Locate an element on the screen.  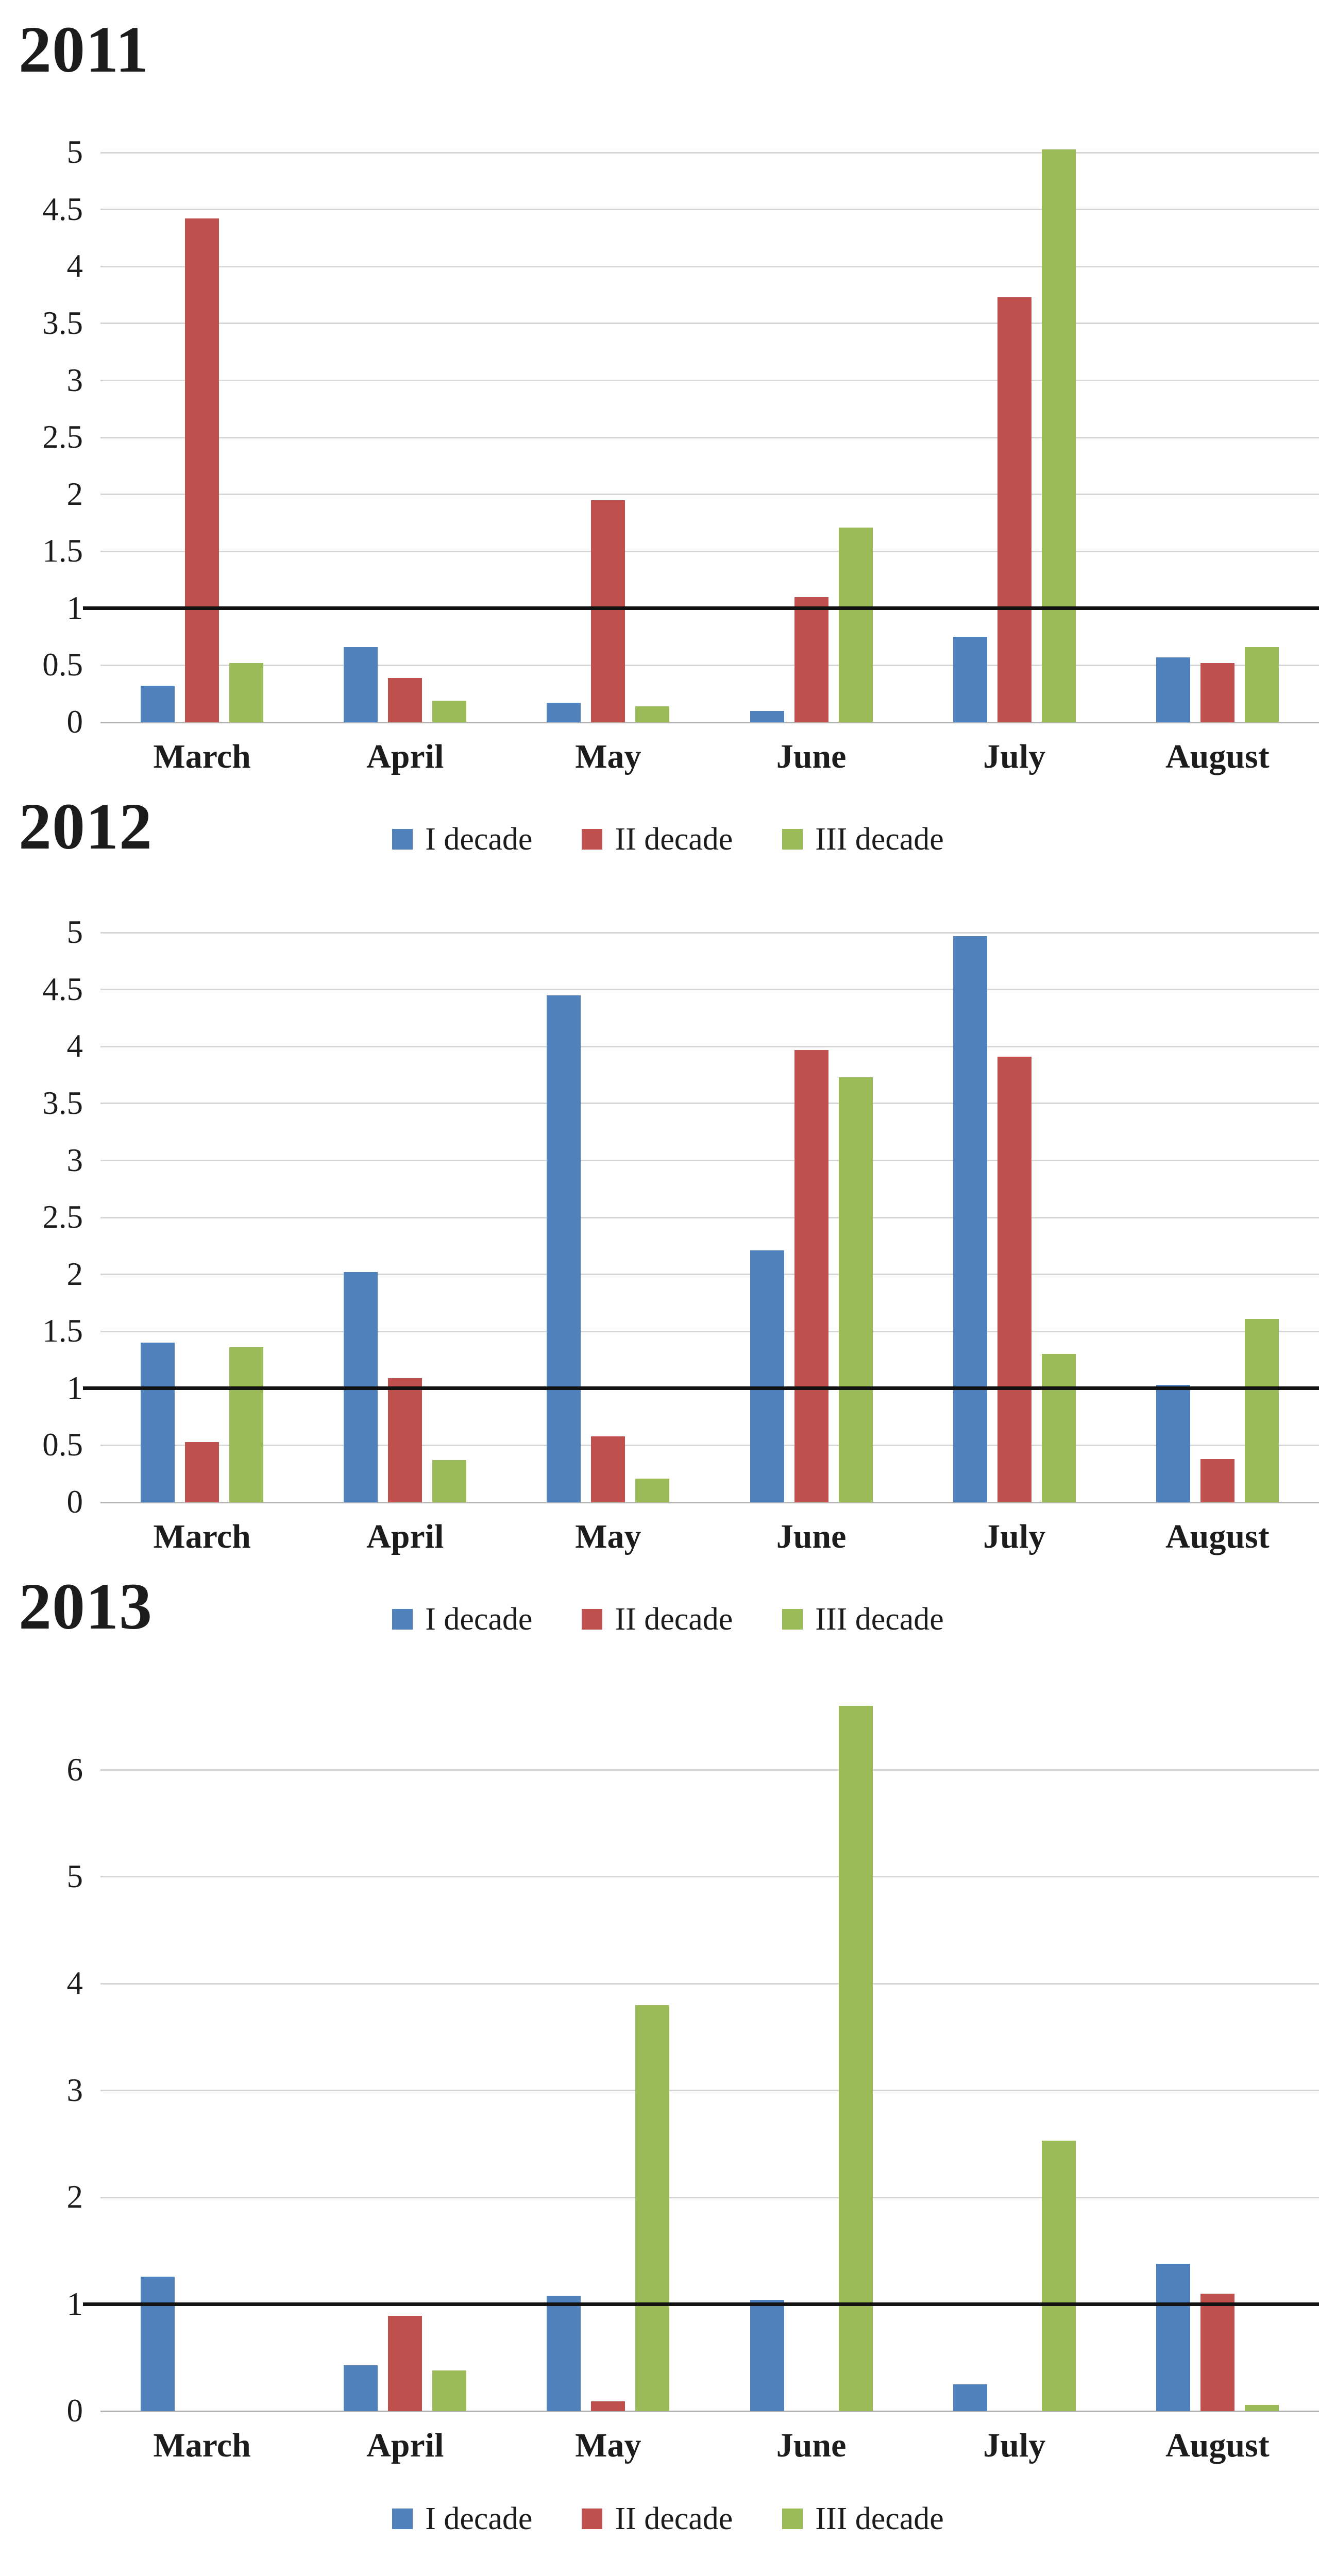
bar-group-2011-march is located at coordinates (202, 426).